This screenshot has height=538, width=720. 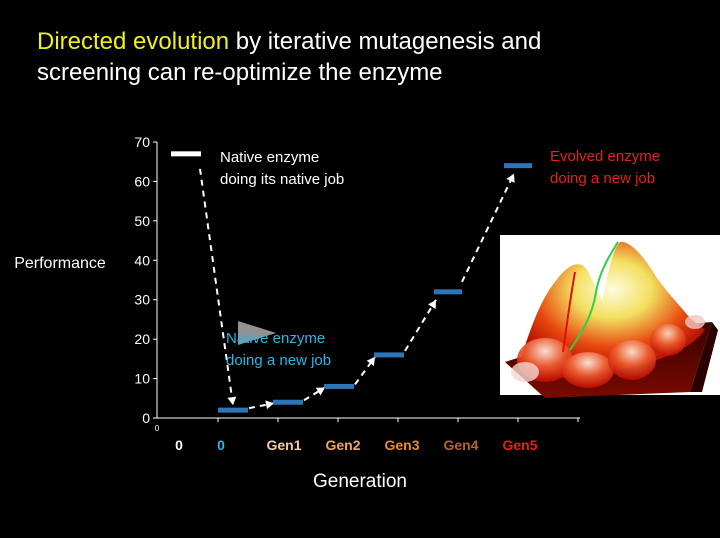 What do you see at coordinates (142, 300) in the screenshot?
I see `y-tick-label: 30` at bounding box center [142, 300].